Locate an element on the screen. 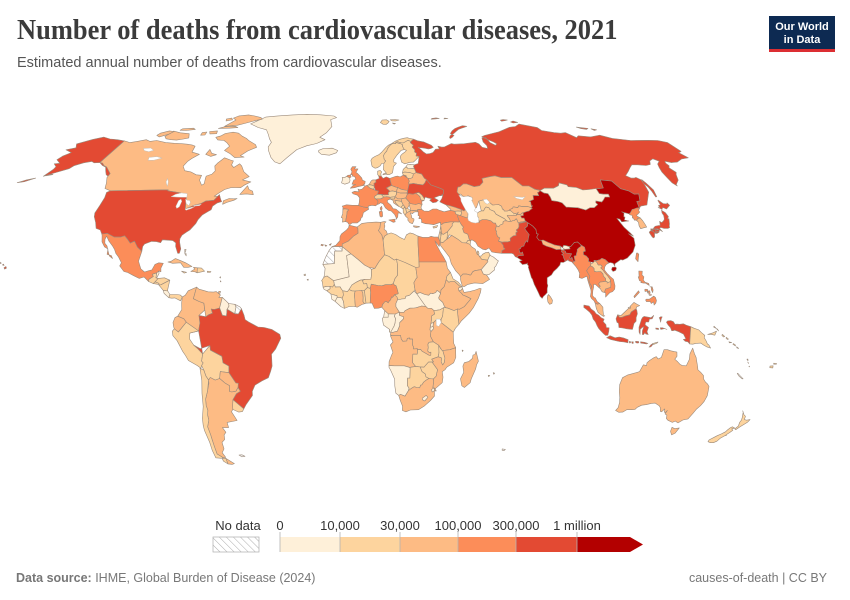 The height and width of the screenshot is (600, 850). svg-text: 100,000 is located at coordinates (458, 525).